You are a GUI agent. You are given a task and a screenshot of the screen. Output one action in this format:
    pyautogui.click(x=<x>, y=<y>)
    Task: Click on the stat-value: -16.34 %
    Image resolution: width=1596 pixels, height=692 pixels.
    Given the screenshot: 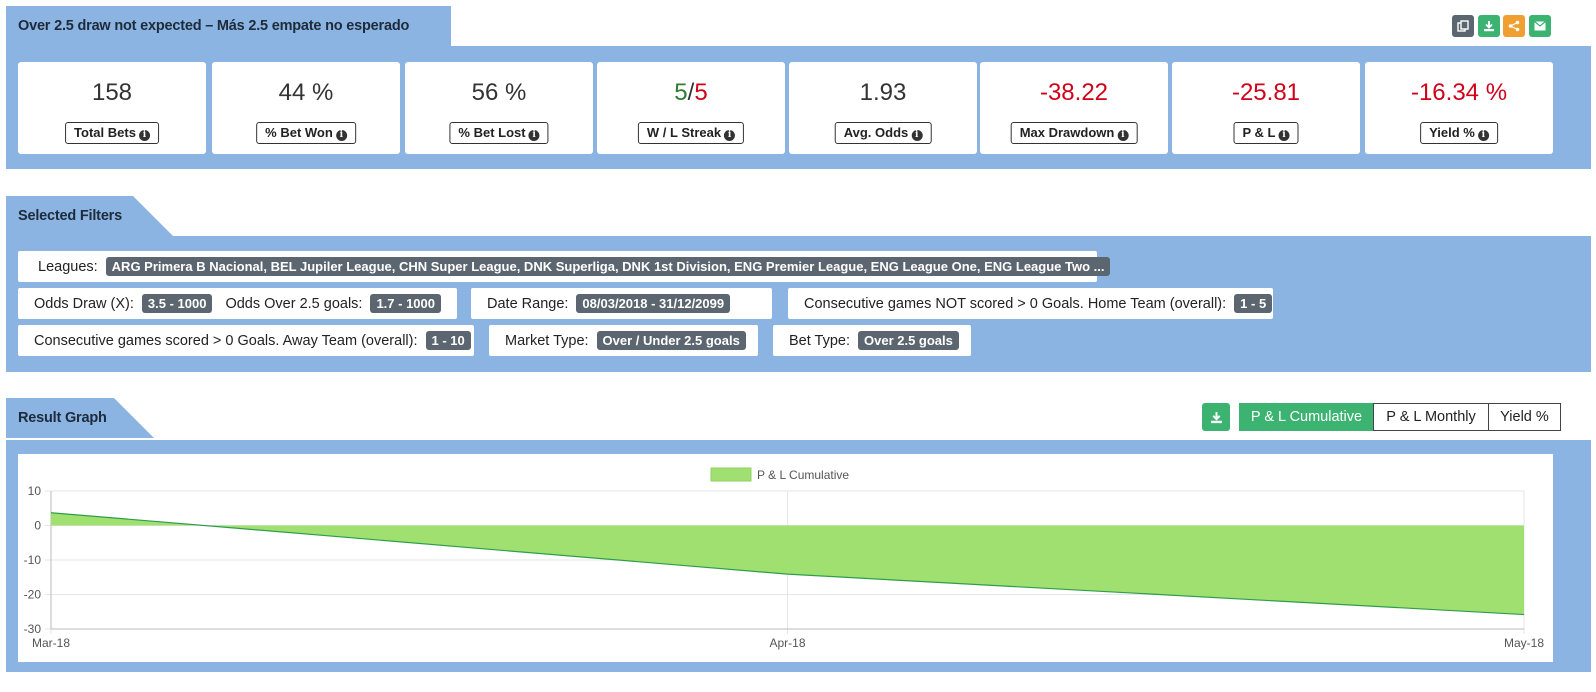 What is the action you would take?
    pyautogui.click(x=1459, y=92)
    